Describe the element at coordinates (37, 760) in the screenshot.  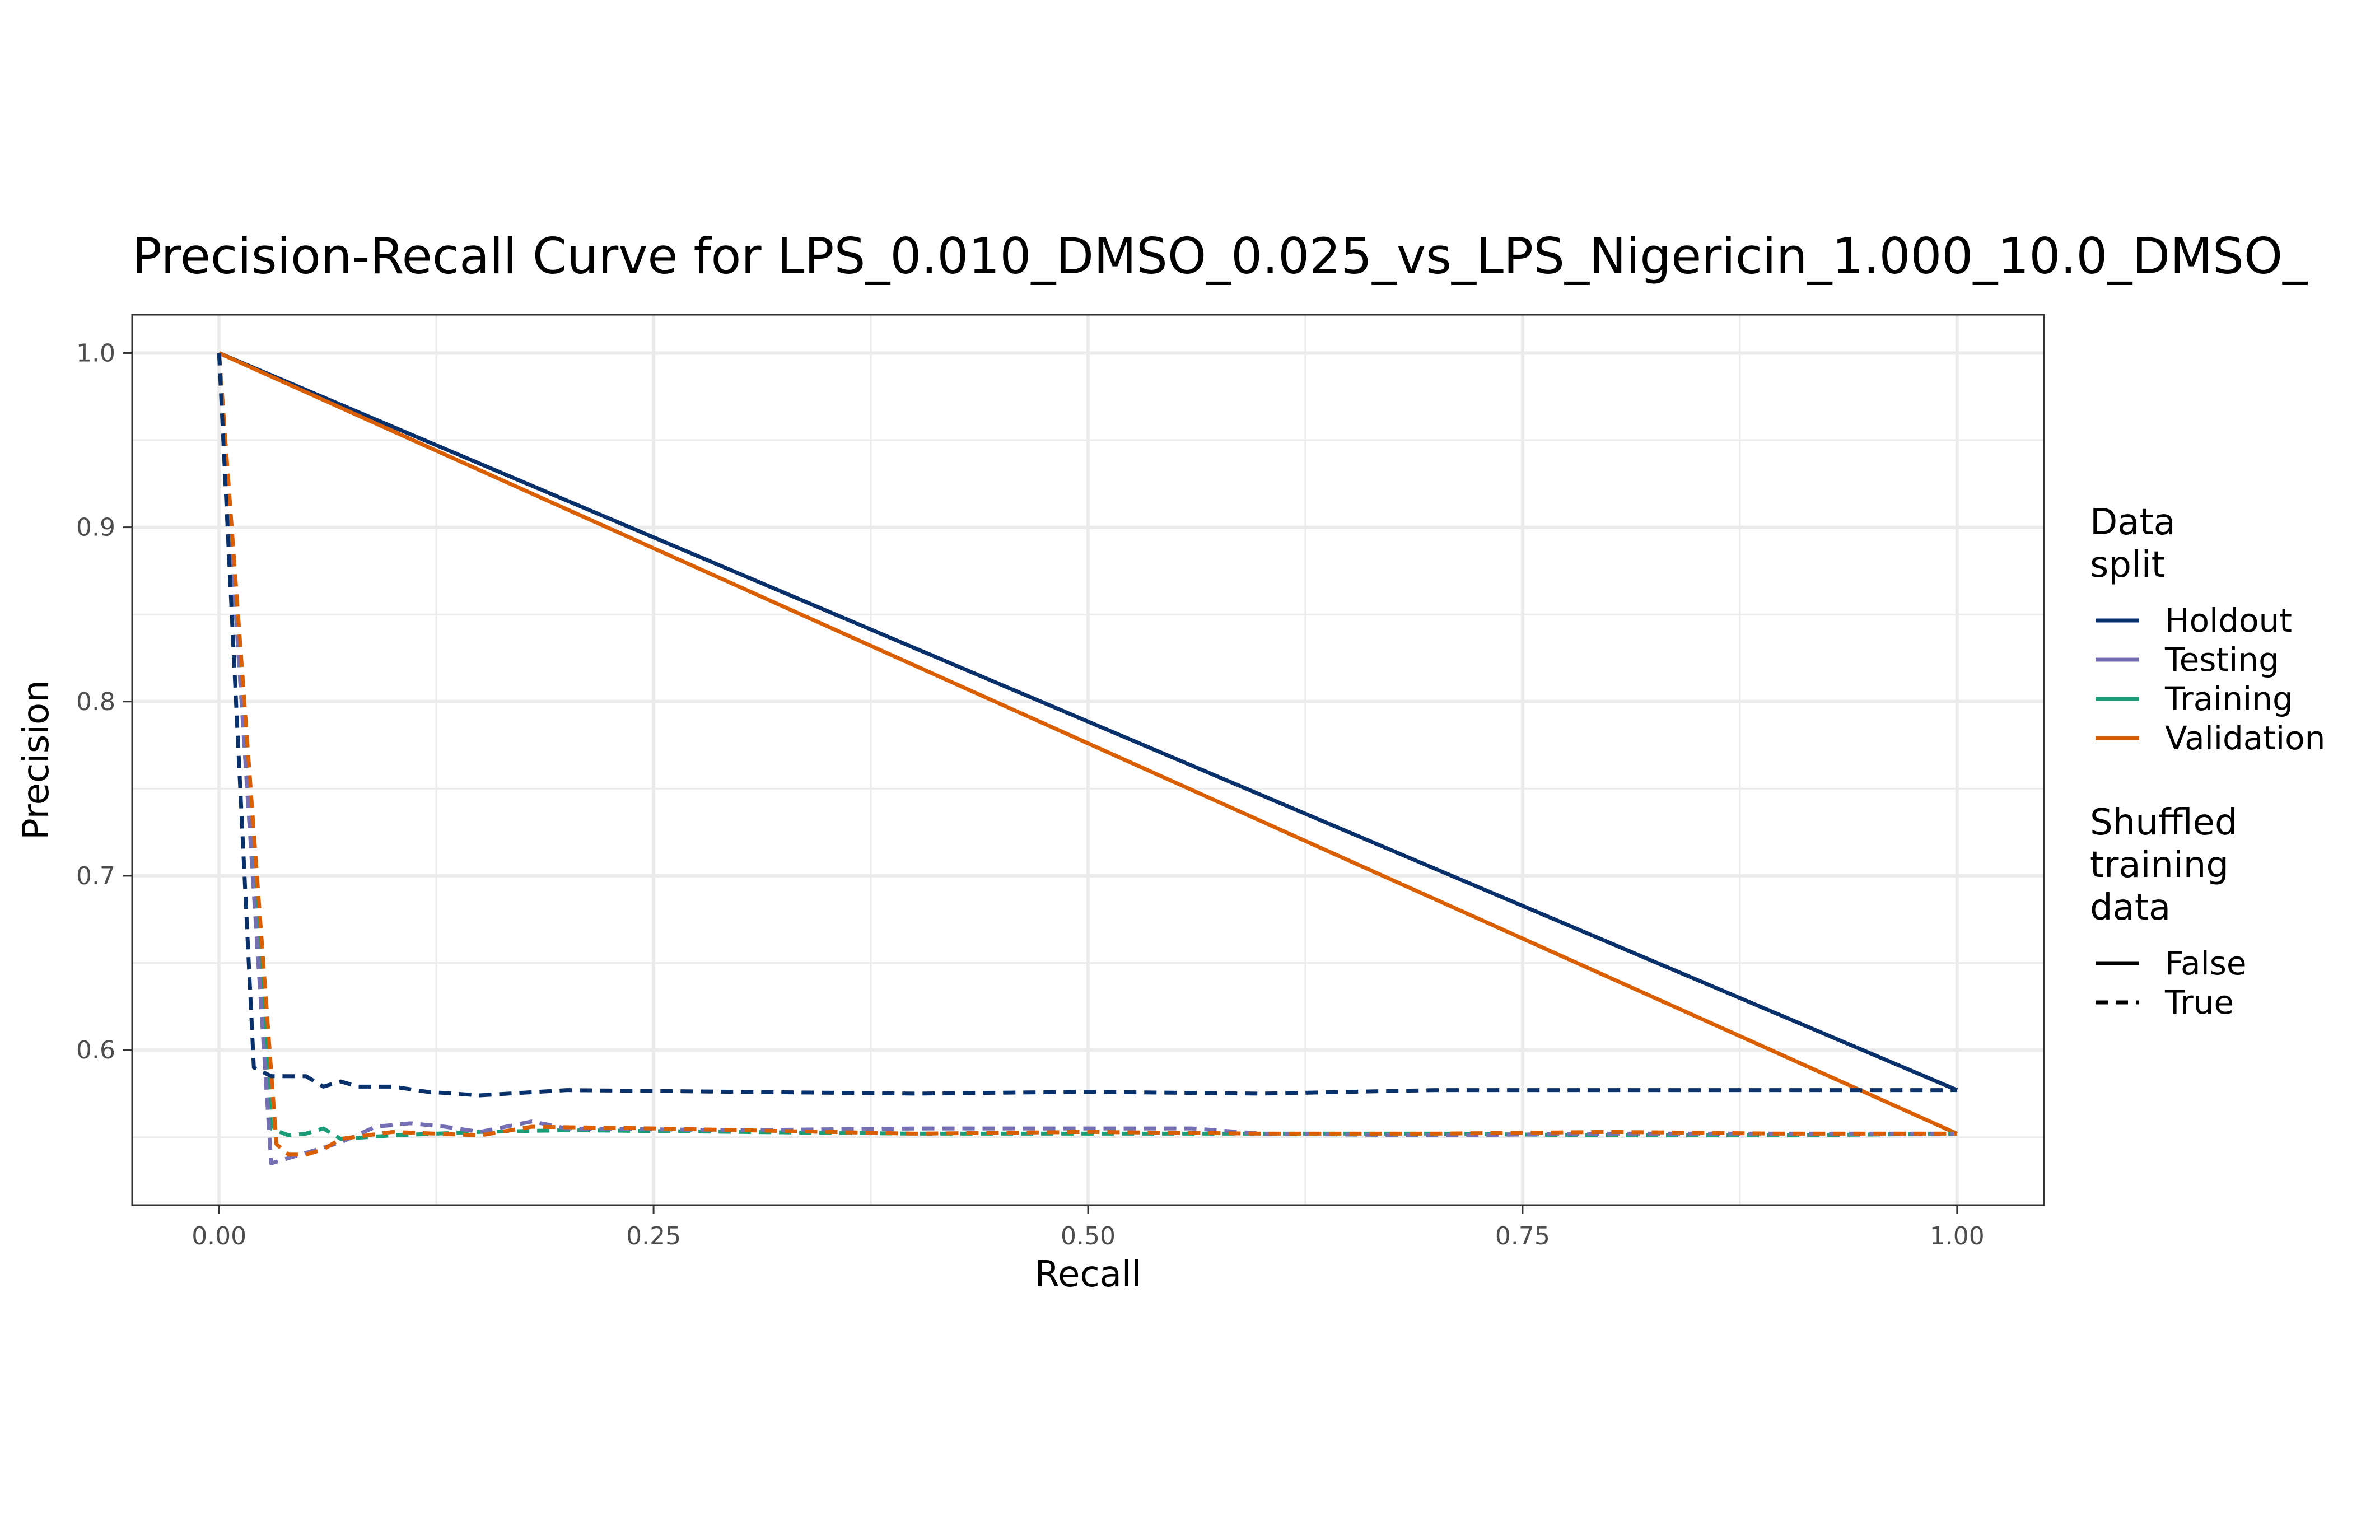
I see `y-axis-label: Precision` at that location.